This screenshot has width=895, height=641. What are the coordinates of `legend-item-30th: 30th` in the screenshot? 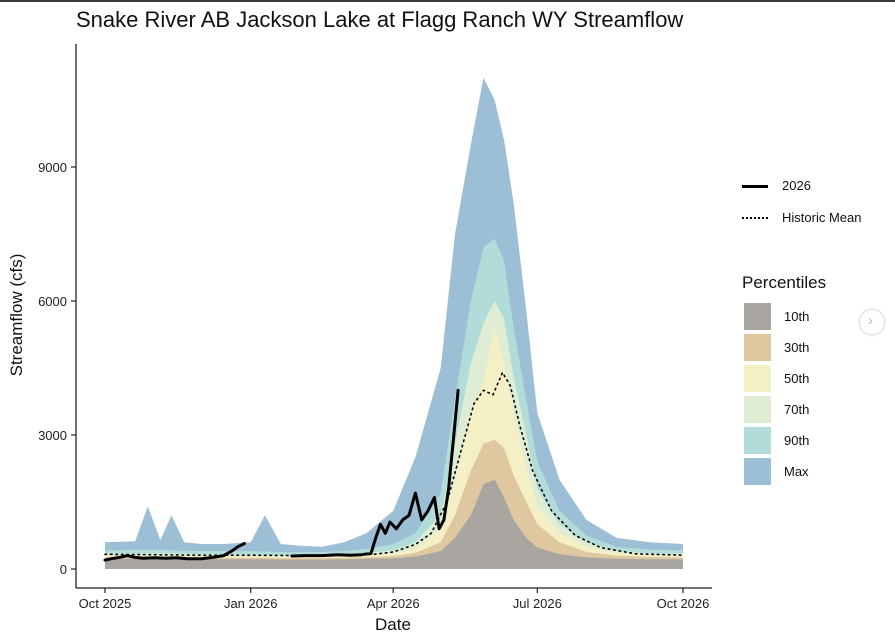 It's located at (817, 347).